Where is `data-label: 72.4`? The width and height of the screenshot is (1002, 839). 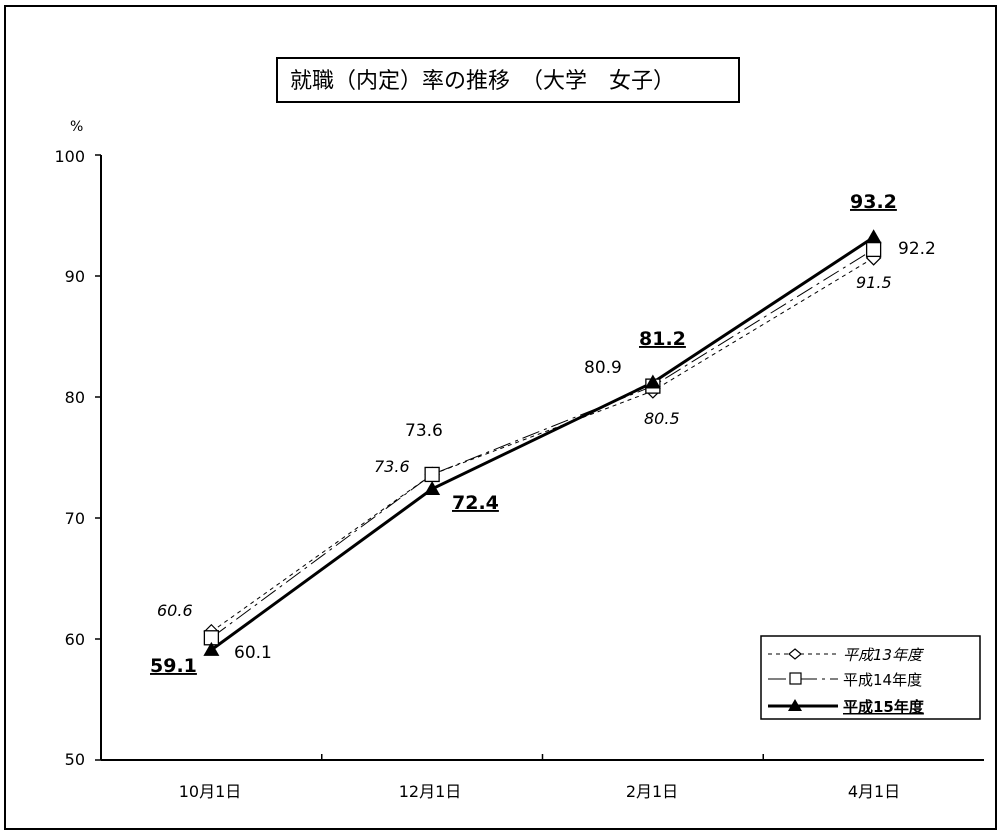
data-label: 72.4 is located at coordinates (475, 503).